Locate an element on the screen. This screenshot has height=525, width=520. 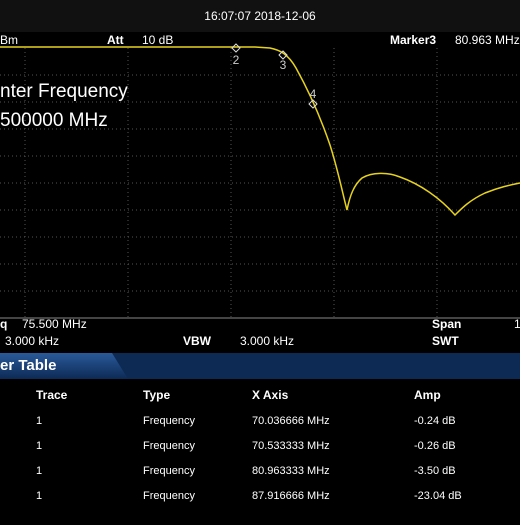
timestamp: 16:07:07 2018-12-06 is located at coordinates (260, 16).